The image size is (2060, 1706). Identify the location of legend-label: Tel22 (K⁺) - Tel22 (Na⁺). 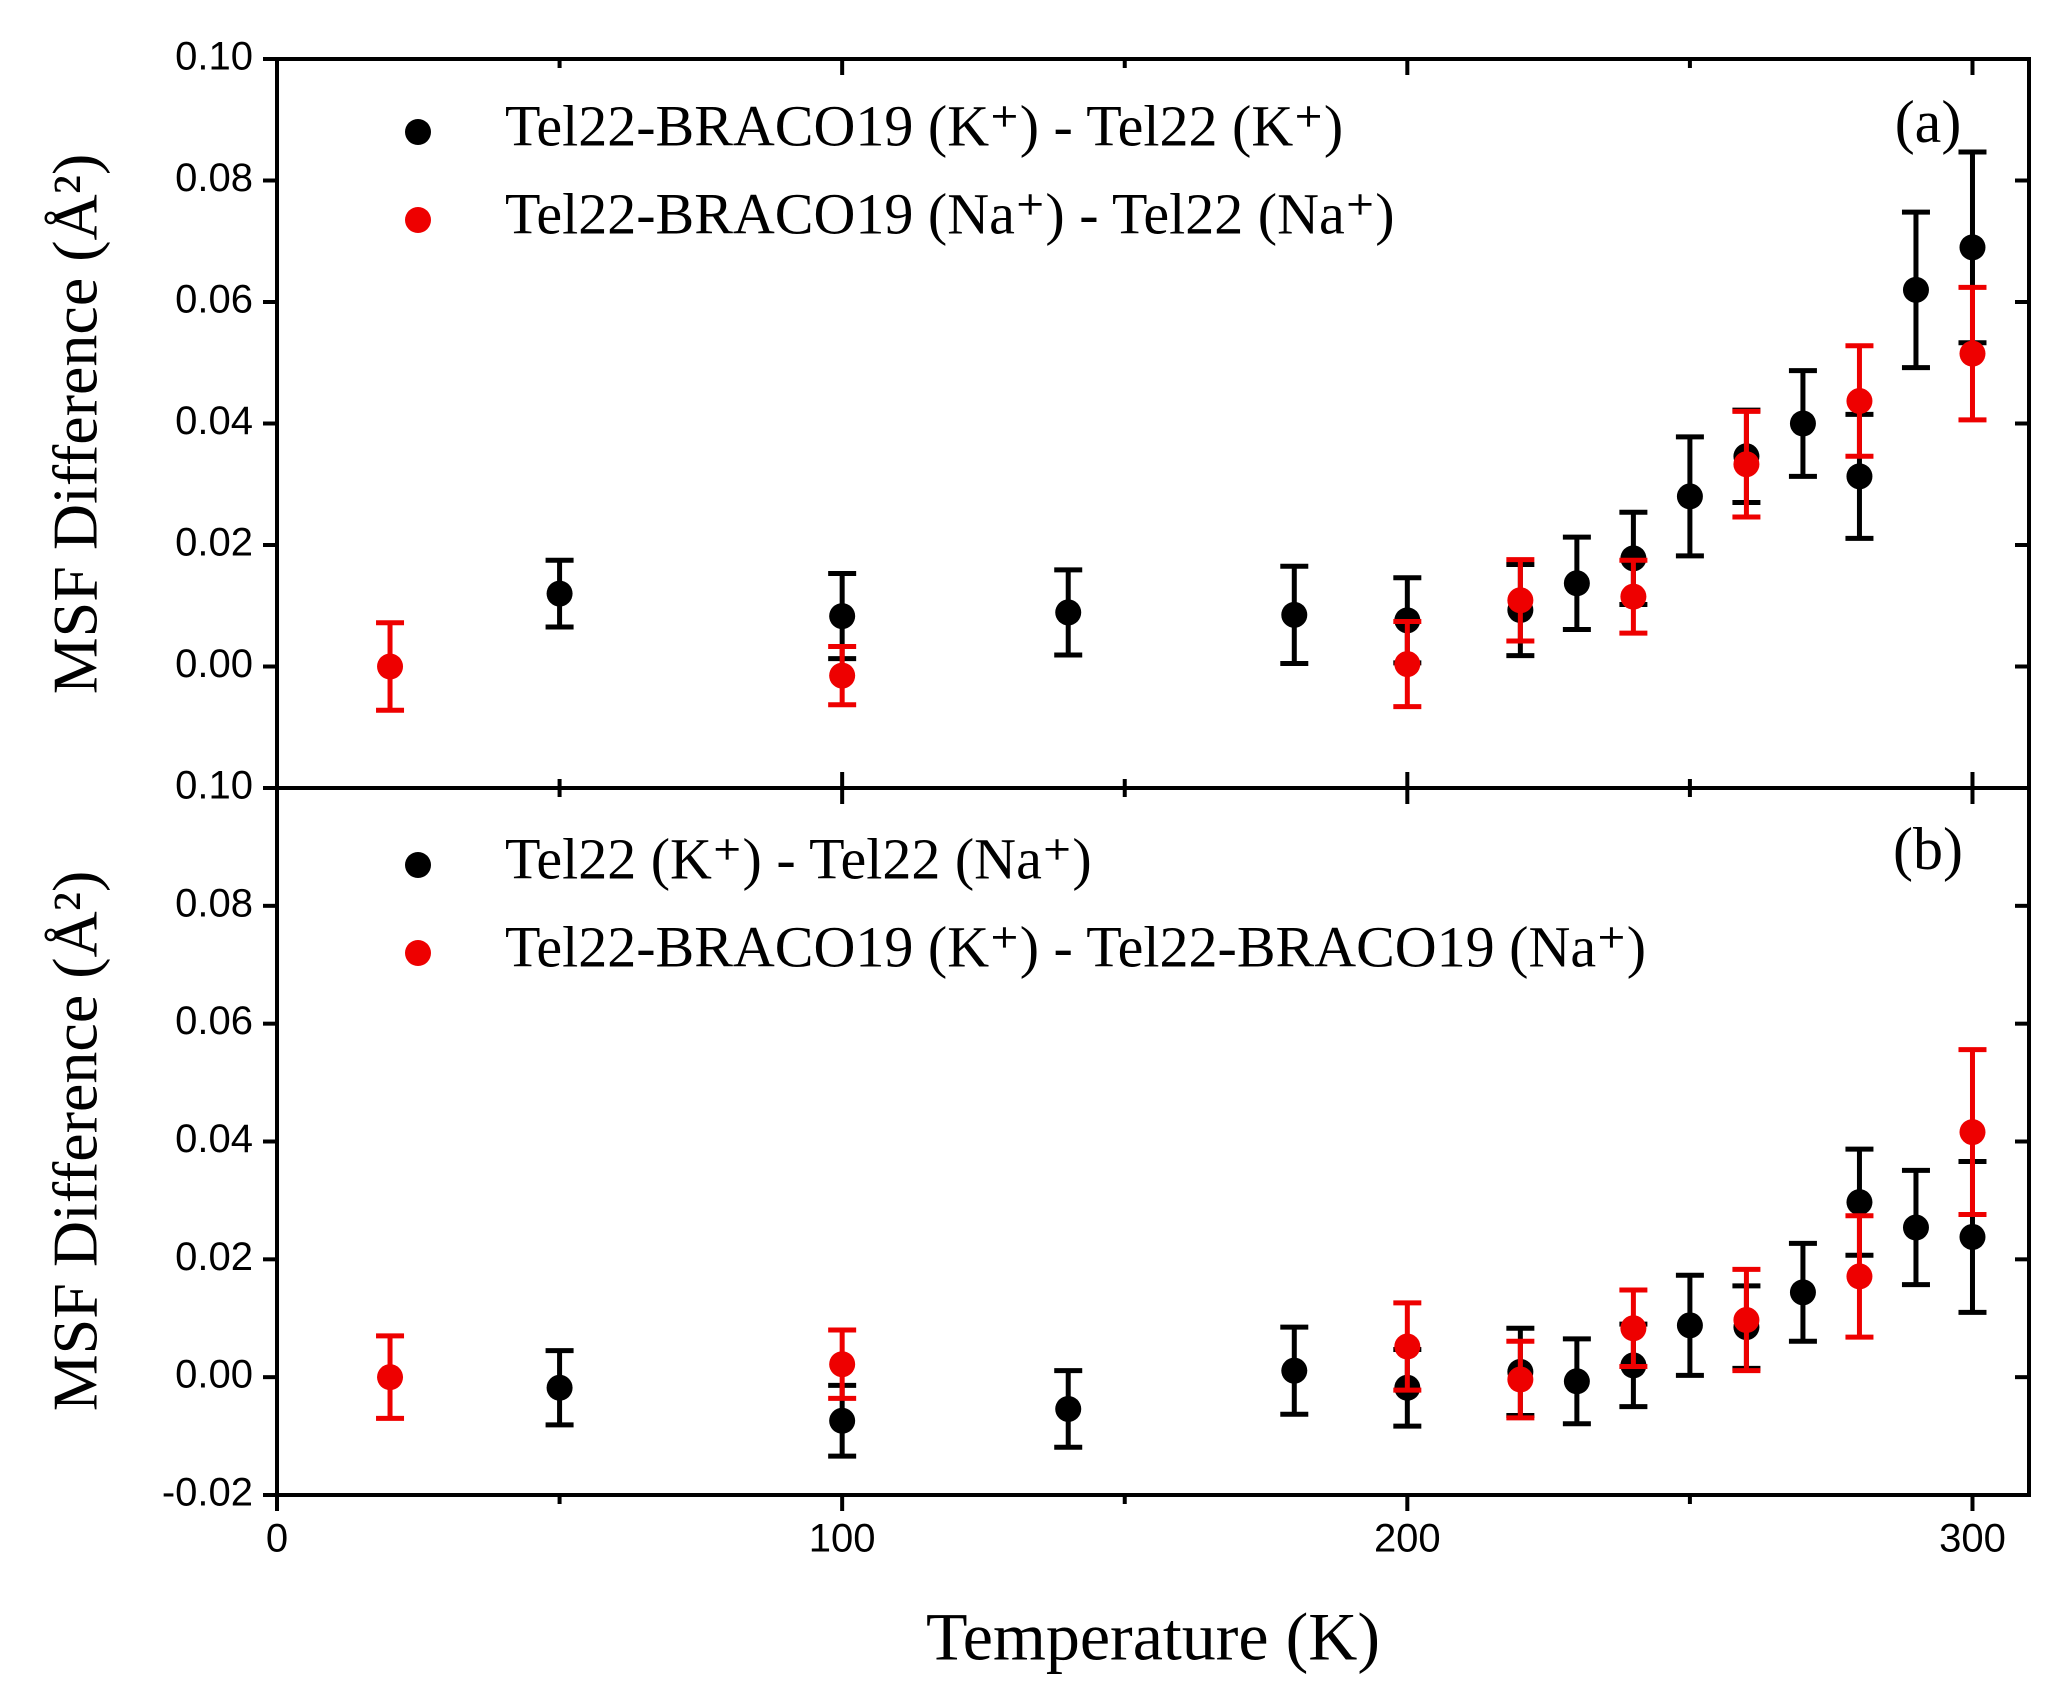
(798, 858).